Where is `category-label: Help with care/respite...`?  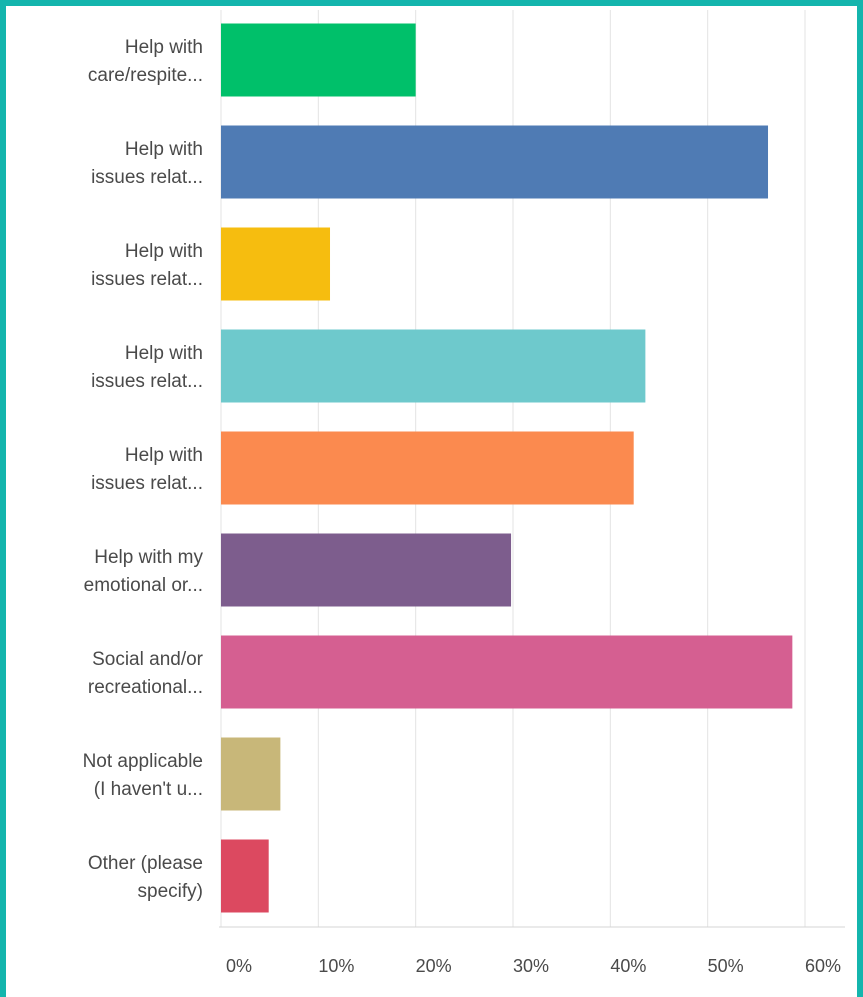 category-label: Help with care/respite... is located at coordinates (145, 61).